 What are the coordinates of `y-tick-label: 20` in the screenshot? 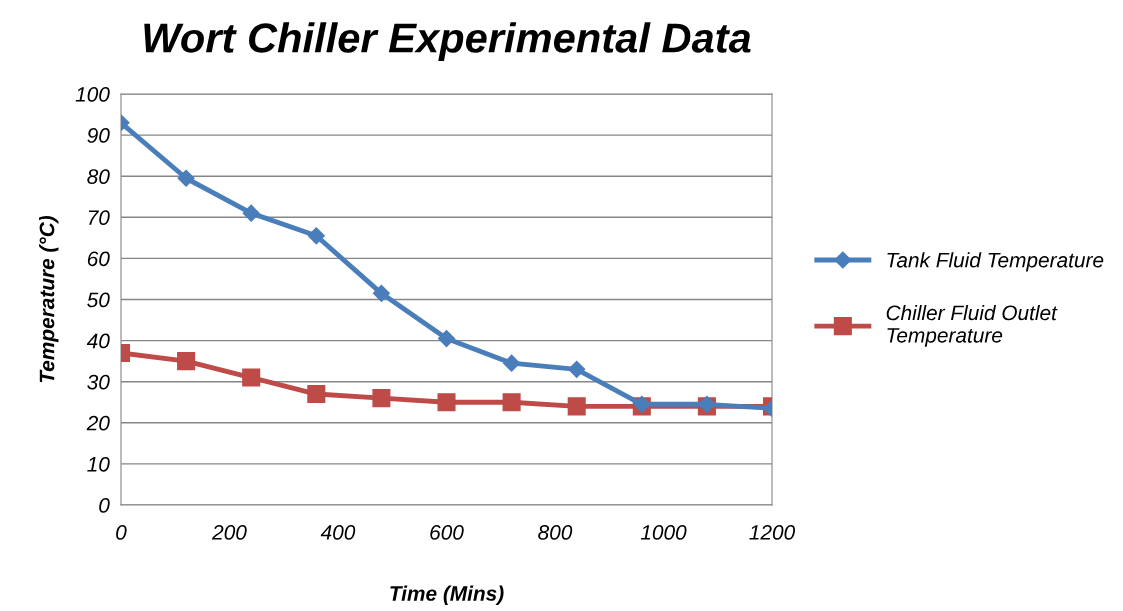 It's located at (98, 423).